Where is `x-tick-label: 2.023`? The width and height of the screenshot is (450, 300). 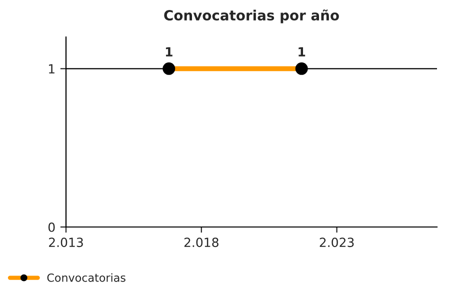 x-tick-label: 2.023 is located at coordinates (337, 243).